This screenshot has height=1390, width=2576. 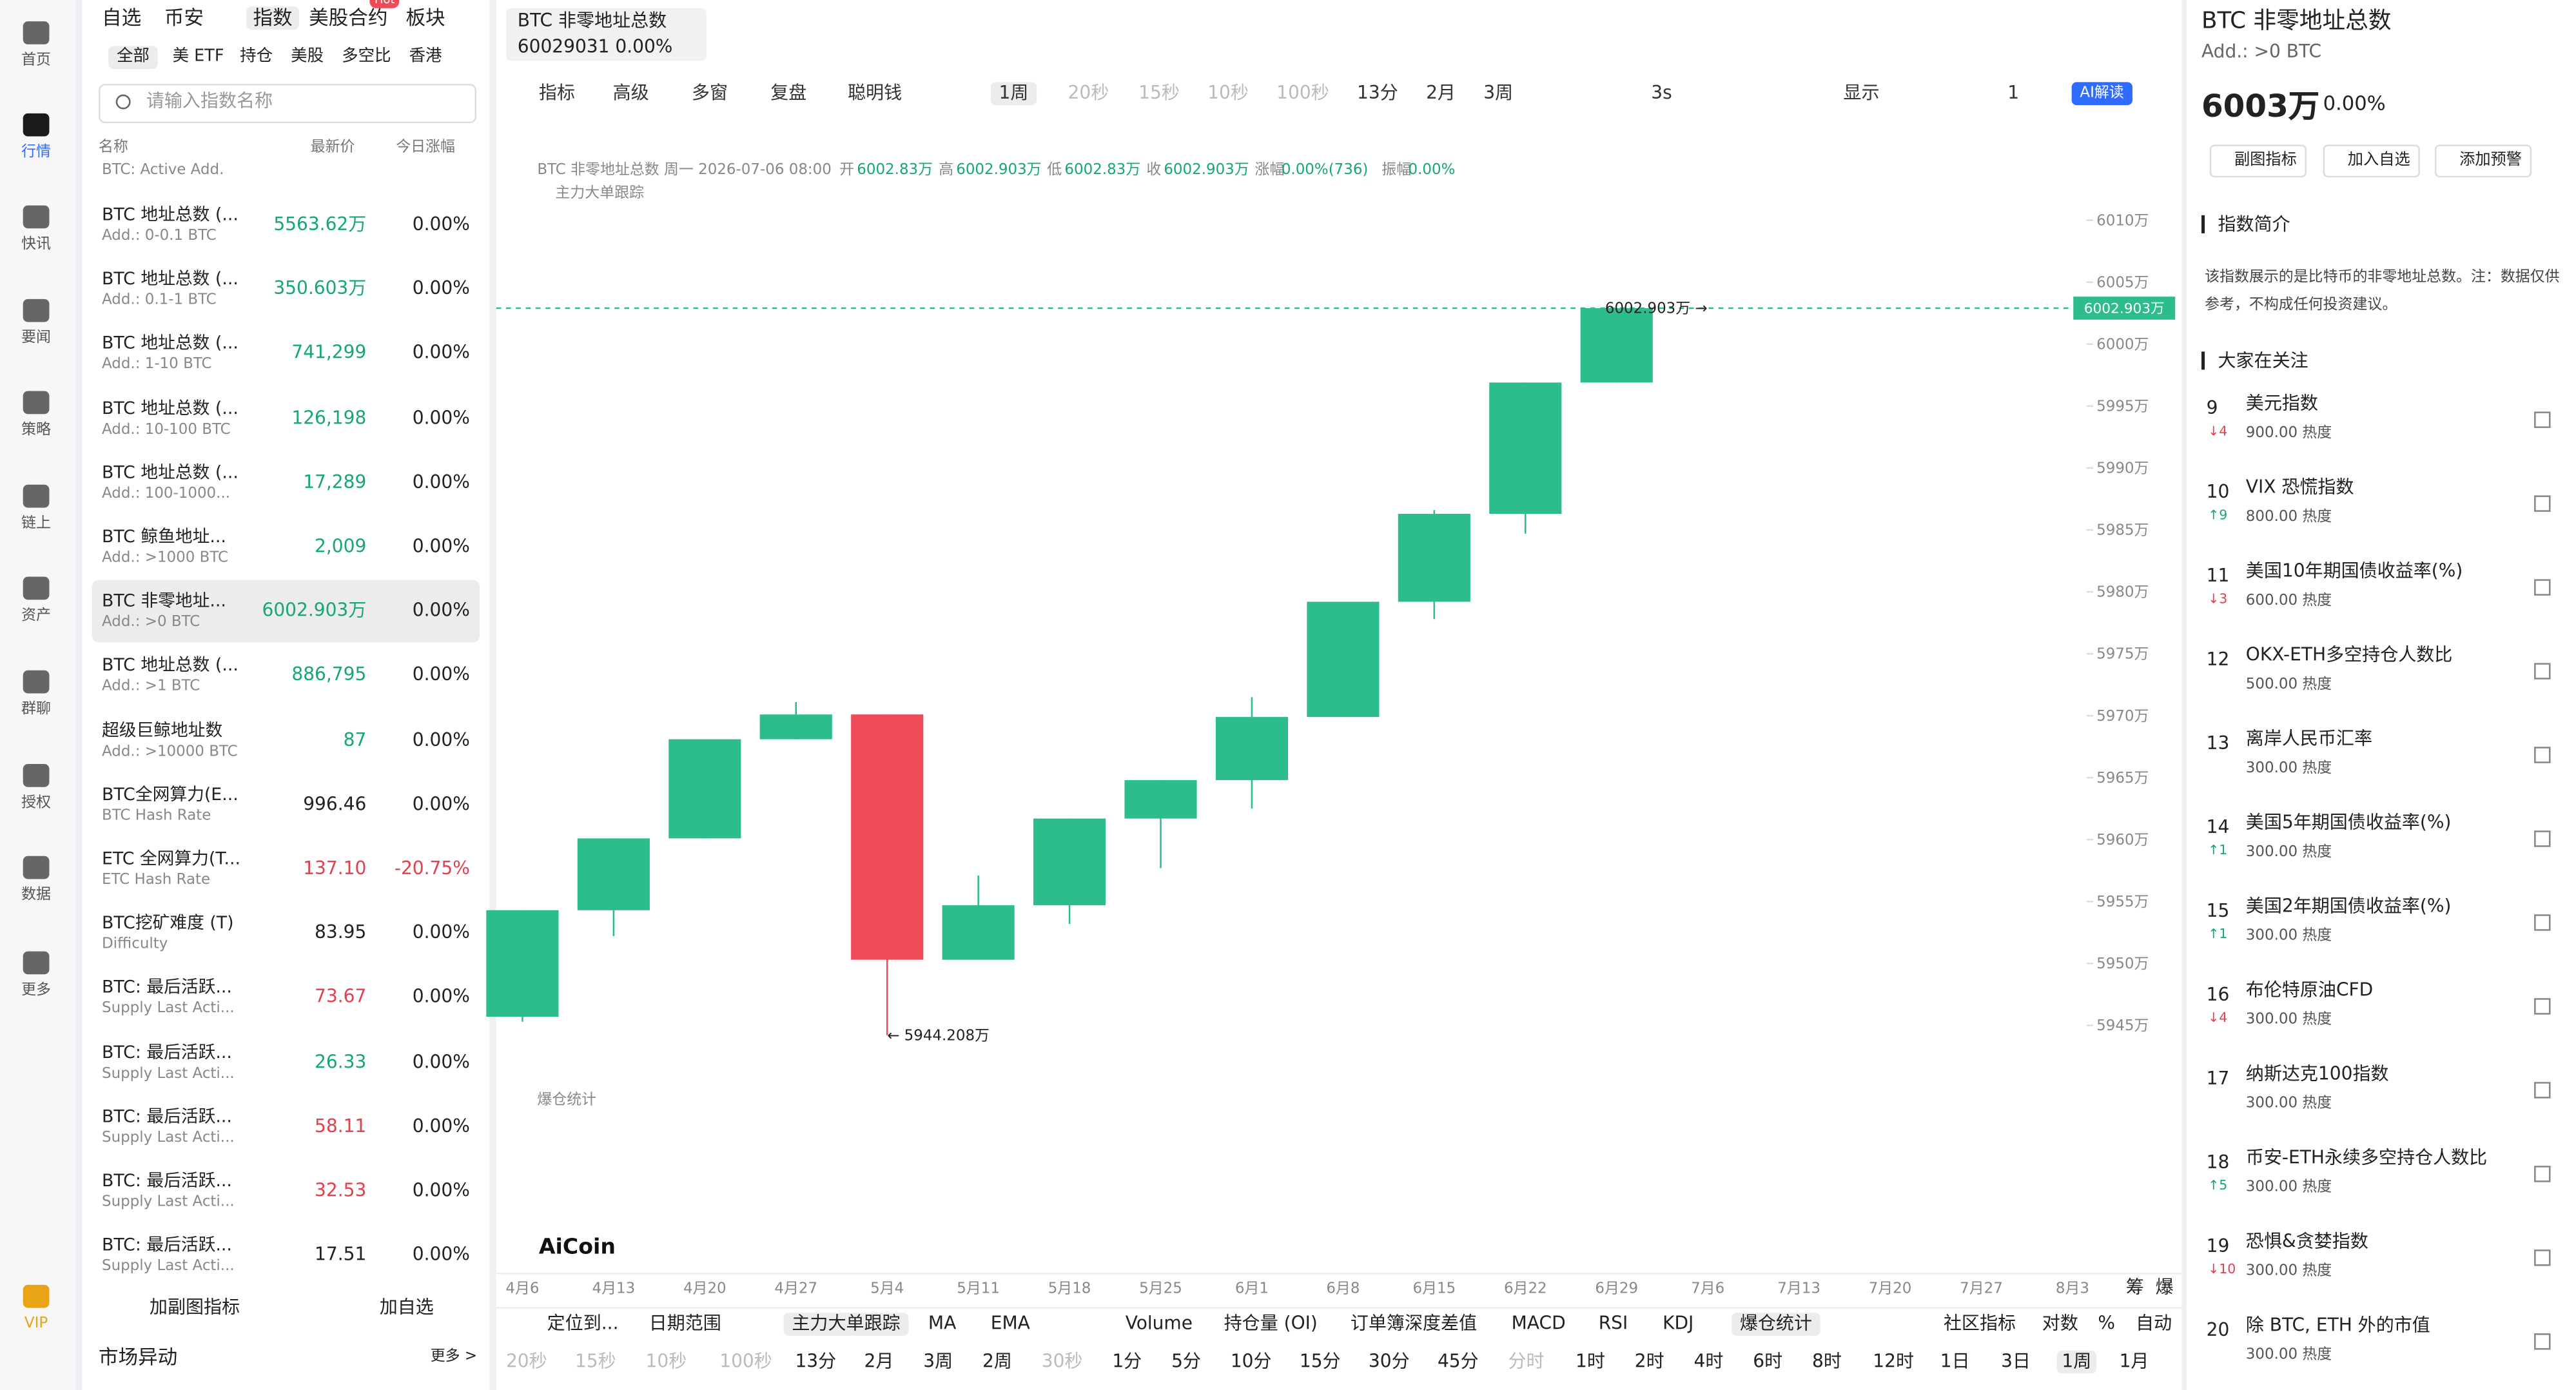 I want to click on period: 3周, so click(x=938, y=1361).